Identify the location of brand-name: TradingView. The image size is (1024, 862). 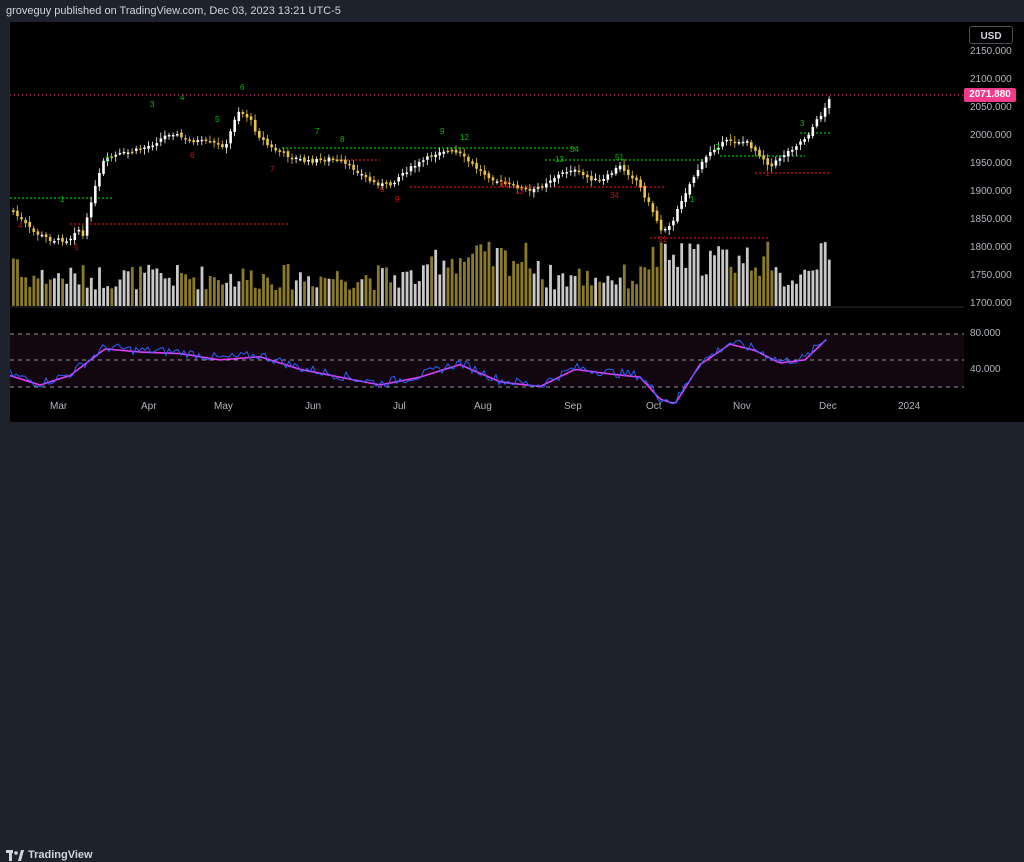
(60, 855).